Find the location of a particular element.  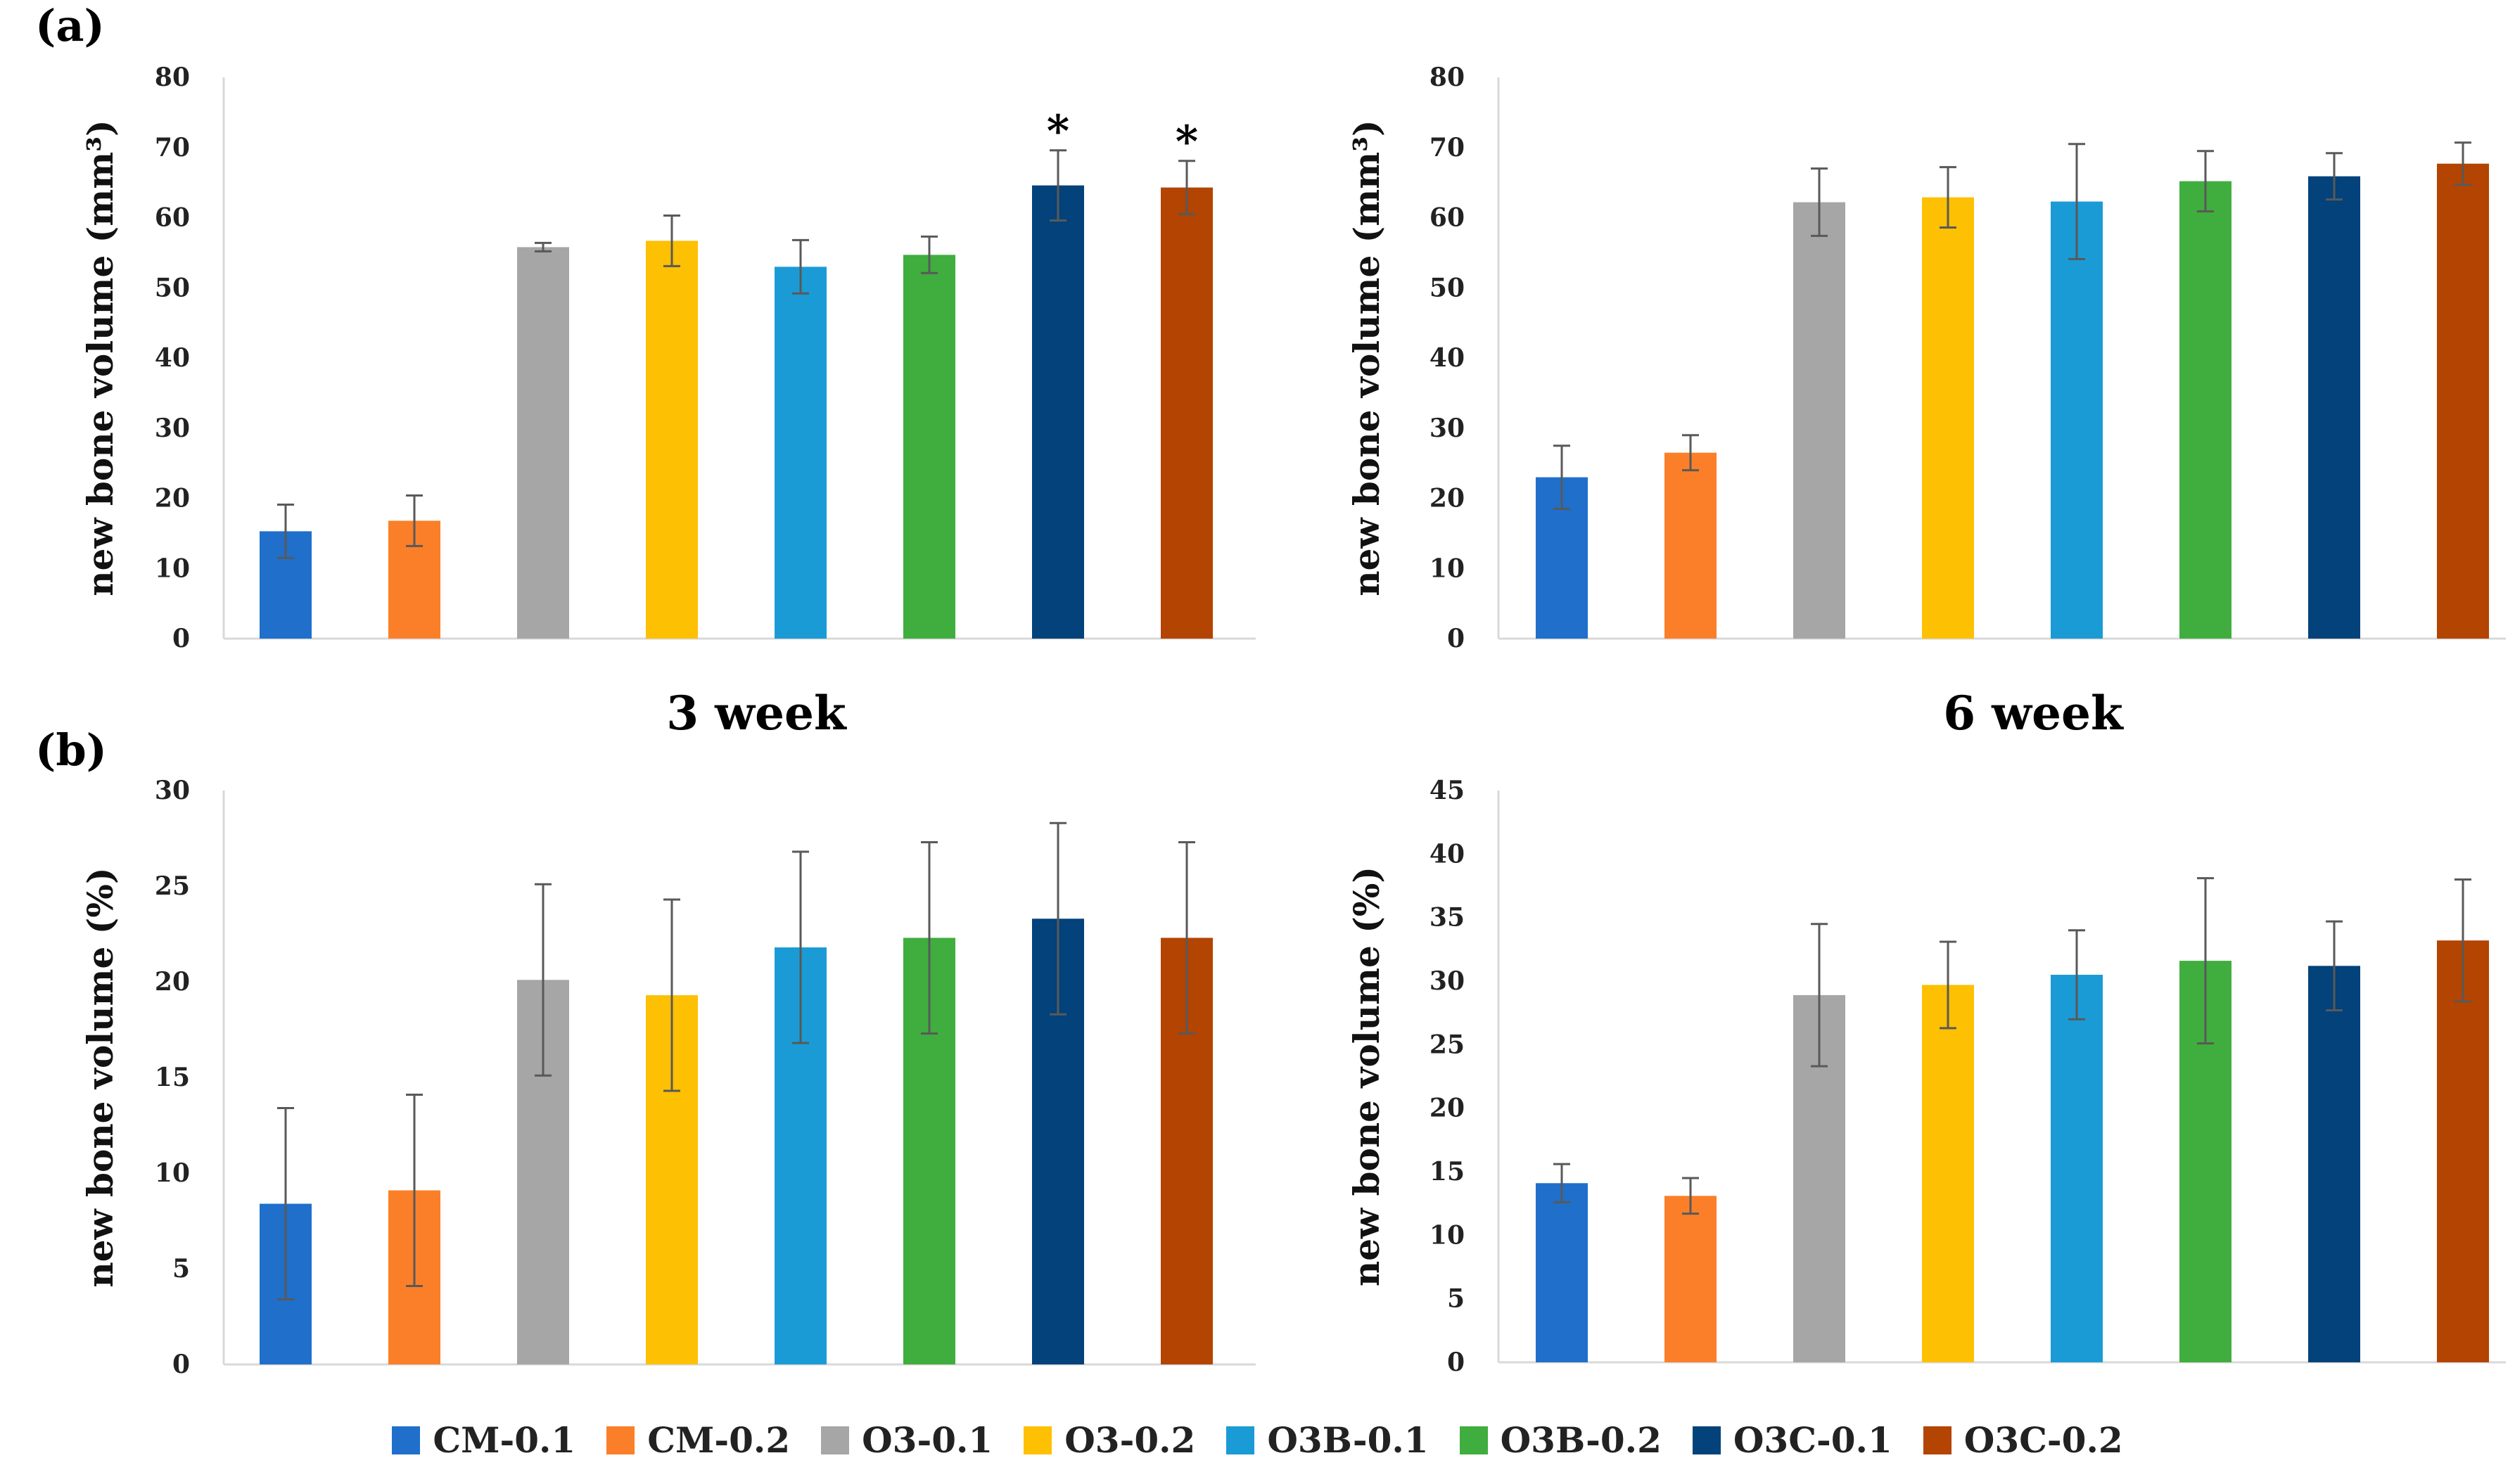

week-label-3: 3 week is located at coordinates (756, 714).